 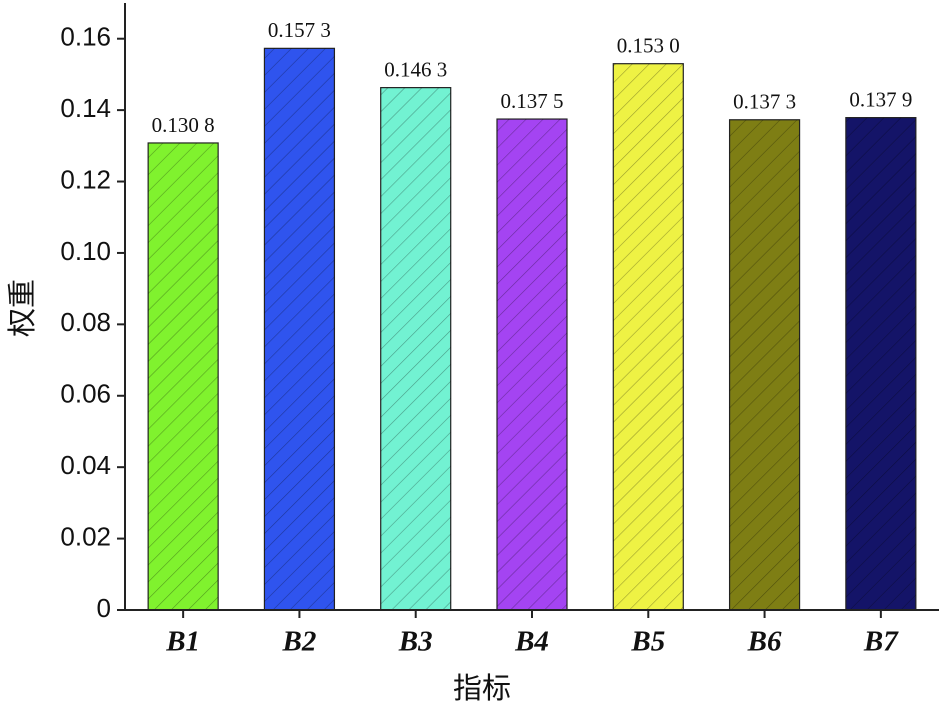 I want to click on y-axis-title: 权重, so click(x=22, y=308).